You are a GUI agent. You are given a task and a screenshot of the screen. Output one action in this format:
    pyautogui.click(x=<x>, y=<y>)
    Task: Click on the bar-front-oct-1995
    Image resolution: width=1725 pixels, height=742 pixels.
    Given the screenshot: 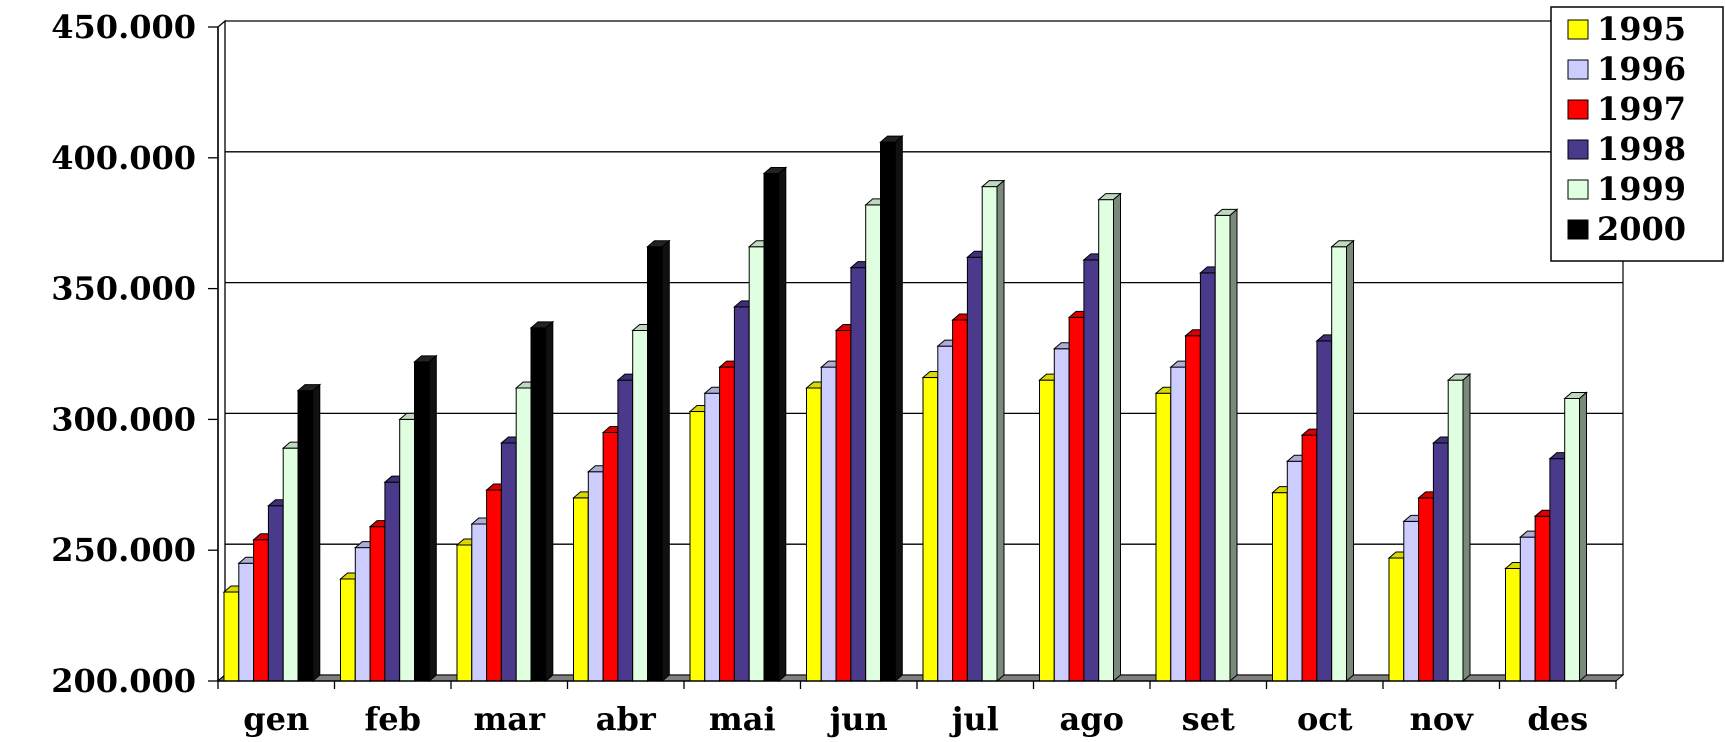 What is the action you would take?
    pyautogui.click(x=1280, y=587)
    